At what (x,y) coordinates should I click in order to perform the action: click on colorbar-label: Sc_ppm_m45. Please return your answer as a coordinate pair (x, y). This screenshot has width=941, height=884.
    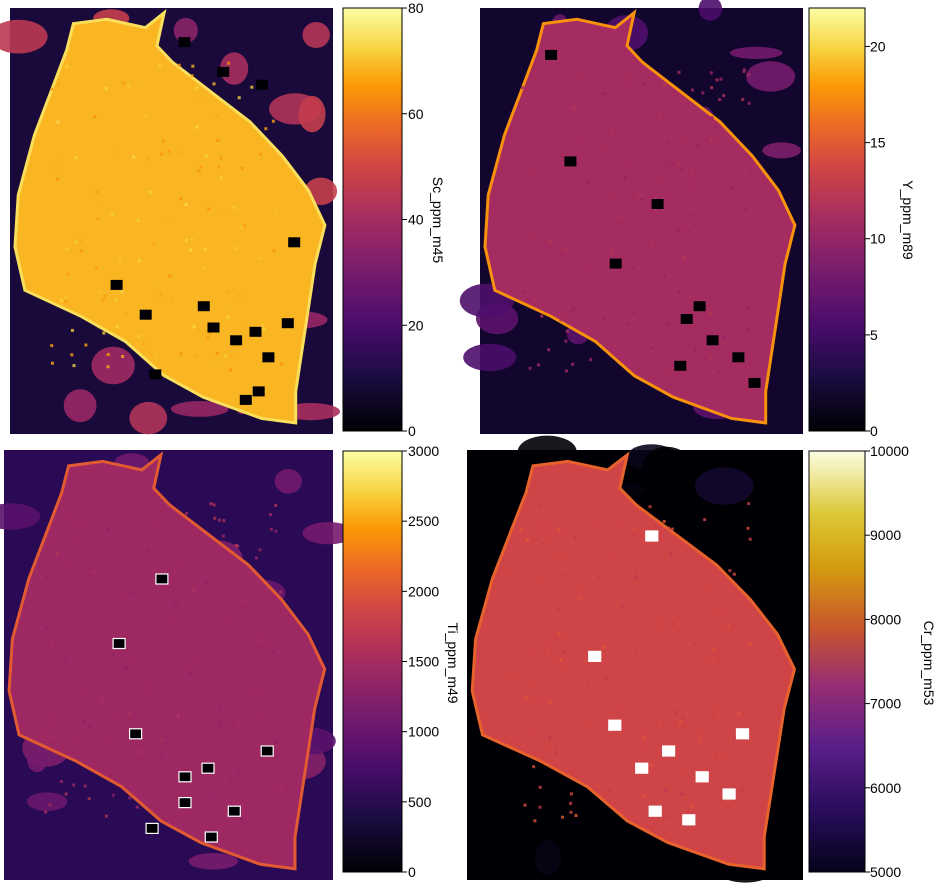
    Looking at the image, I should click on (438, 220).